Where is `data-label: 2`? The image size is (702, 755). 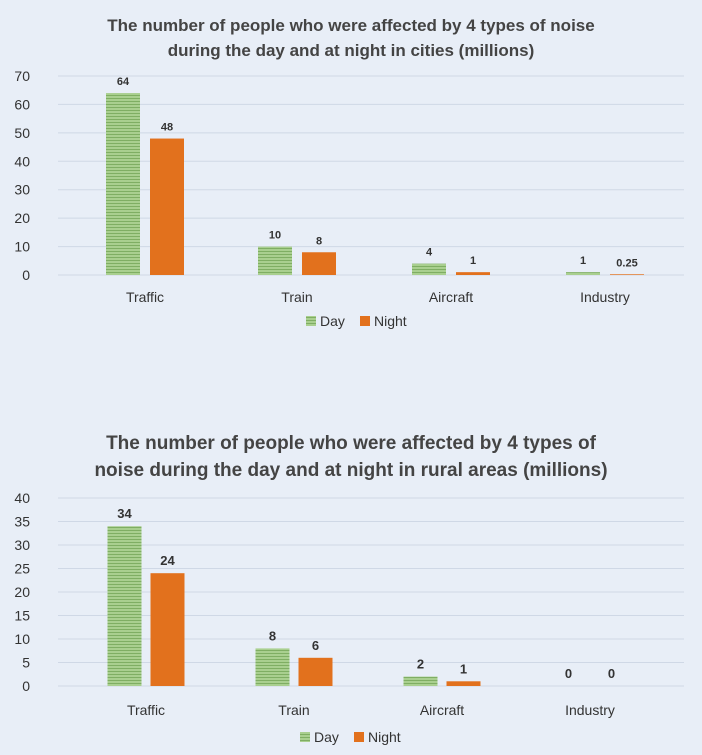
data-label: 2 is located at coordinates (420, 664).